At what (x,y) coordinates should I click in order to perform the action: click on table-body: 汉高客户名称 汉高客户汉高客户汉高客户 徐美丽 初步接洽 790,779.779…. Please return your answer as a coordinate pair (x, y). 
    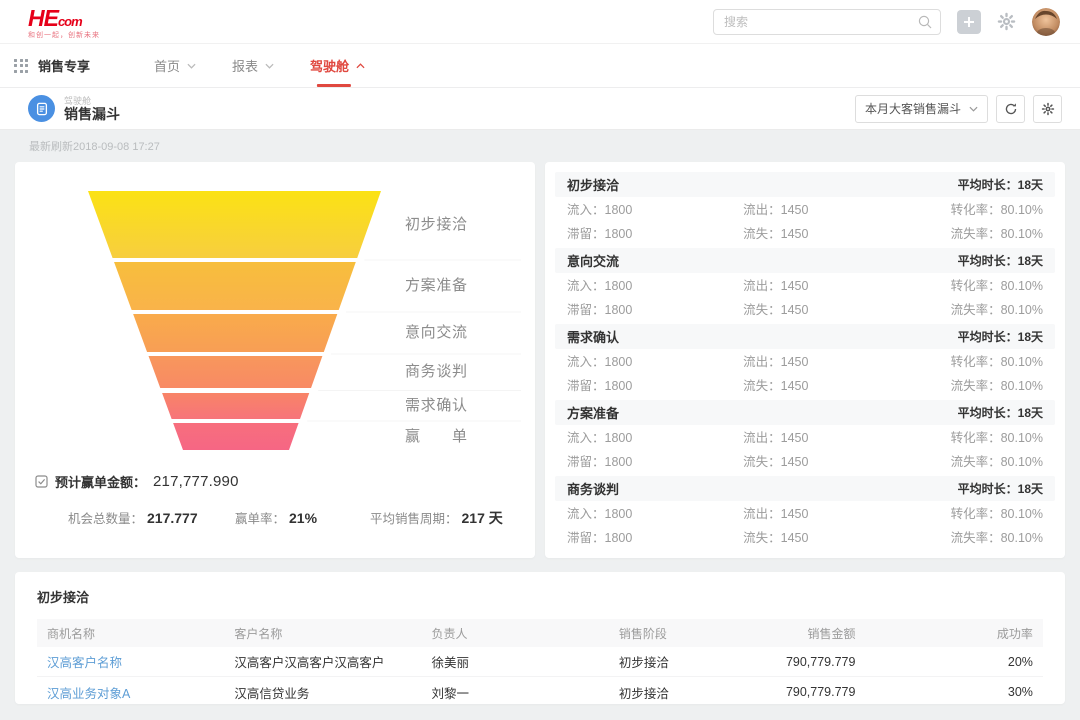
    Looking at the image, I should click on (540, 675).